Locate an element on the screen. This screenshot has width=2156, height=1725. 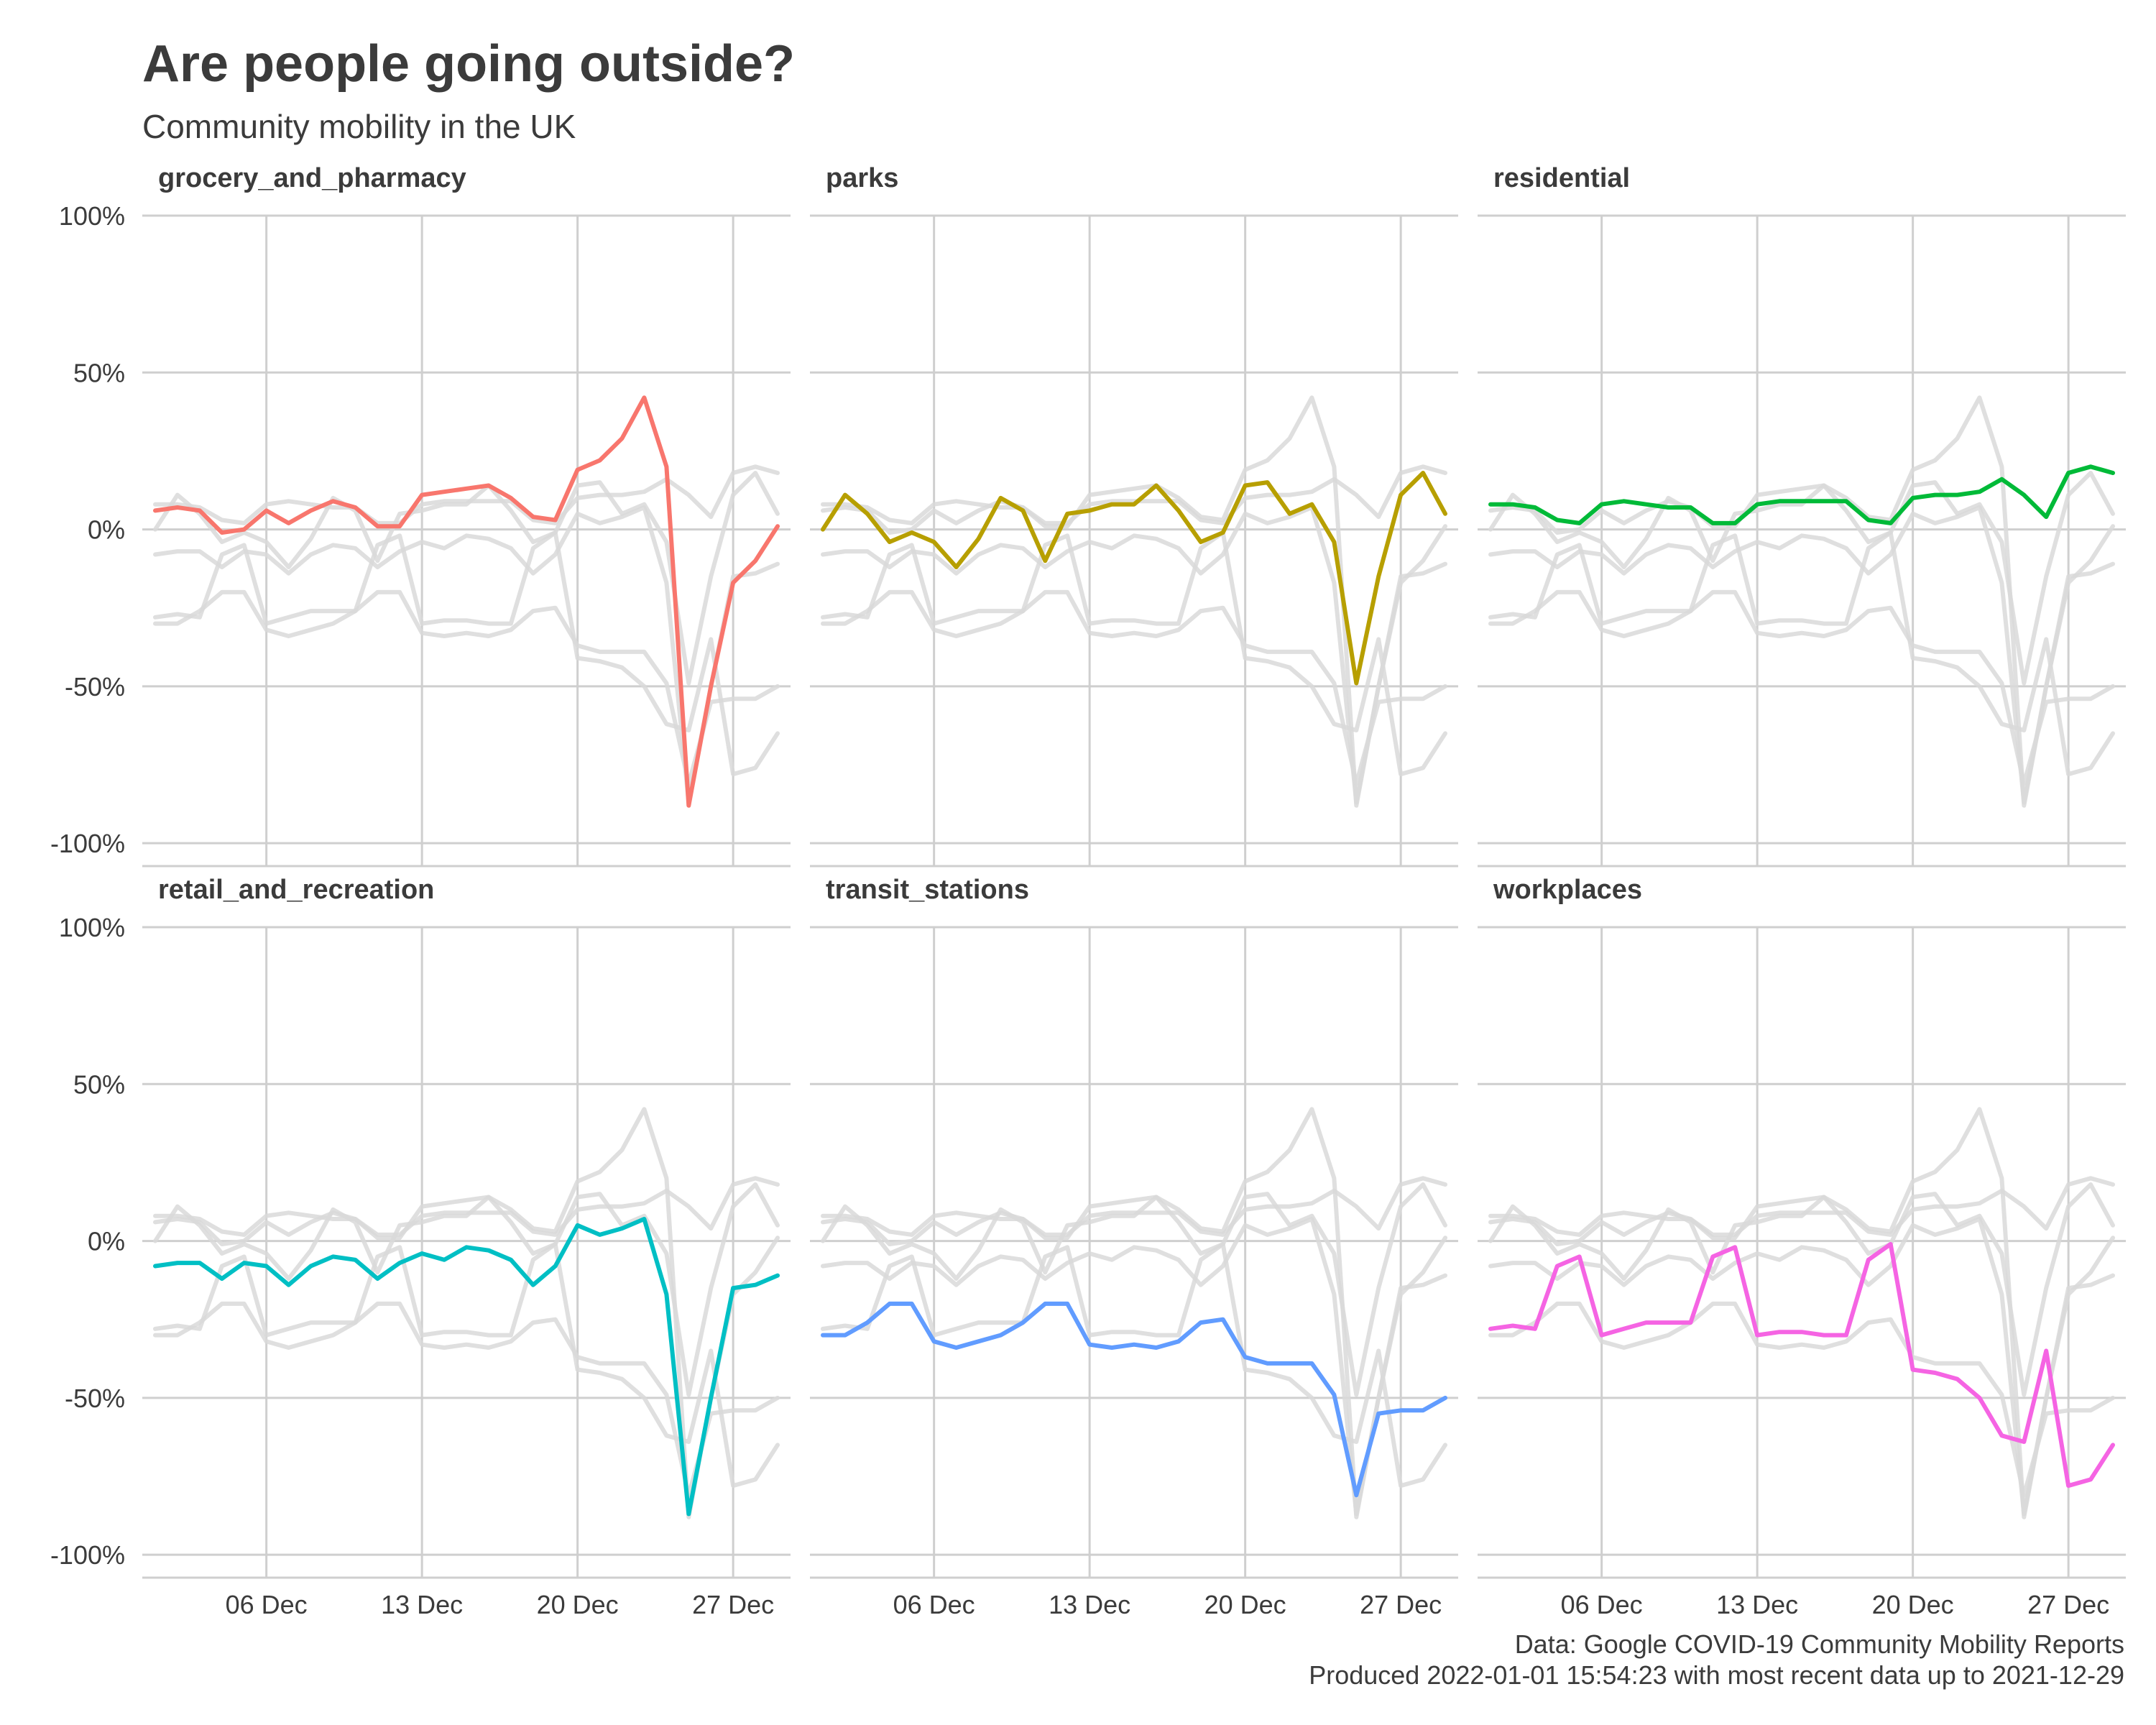
facet-grocery_and_pharmacy: grocery_and_pharmacy 100% 50% 0% -50% -100% is located at coordinates (420, 515).